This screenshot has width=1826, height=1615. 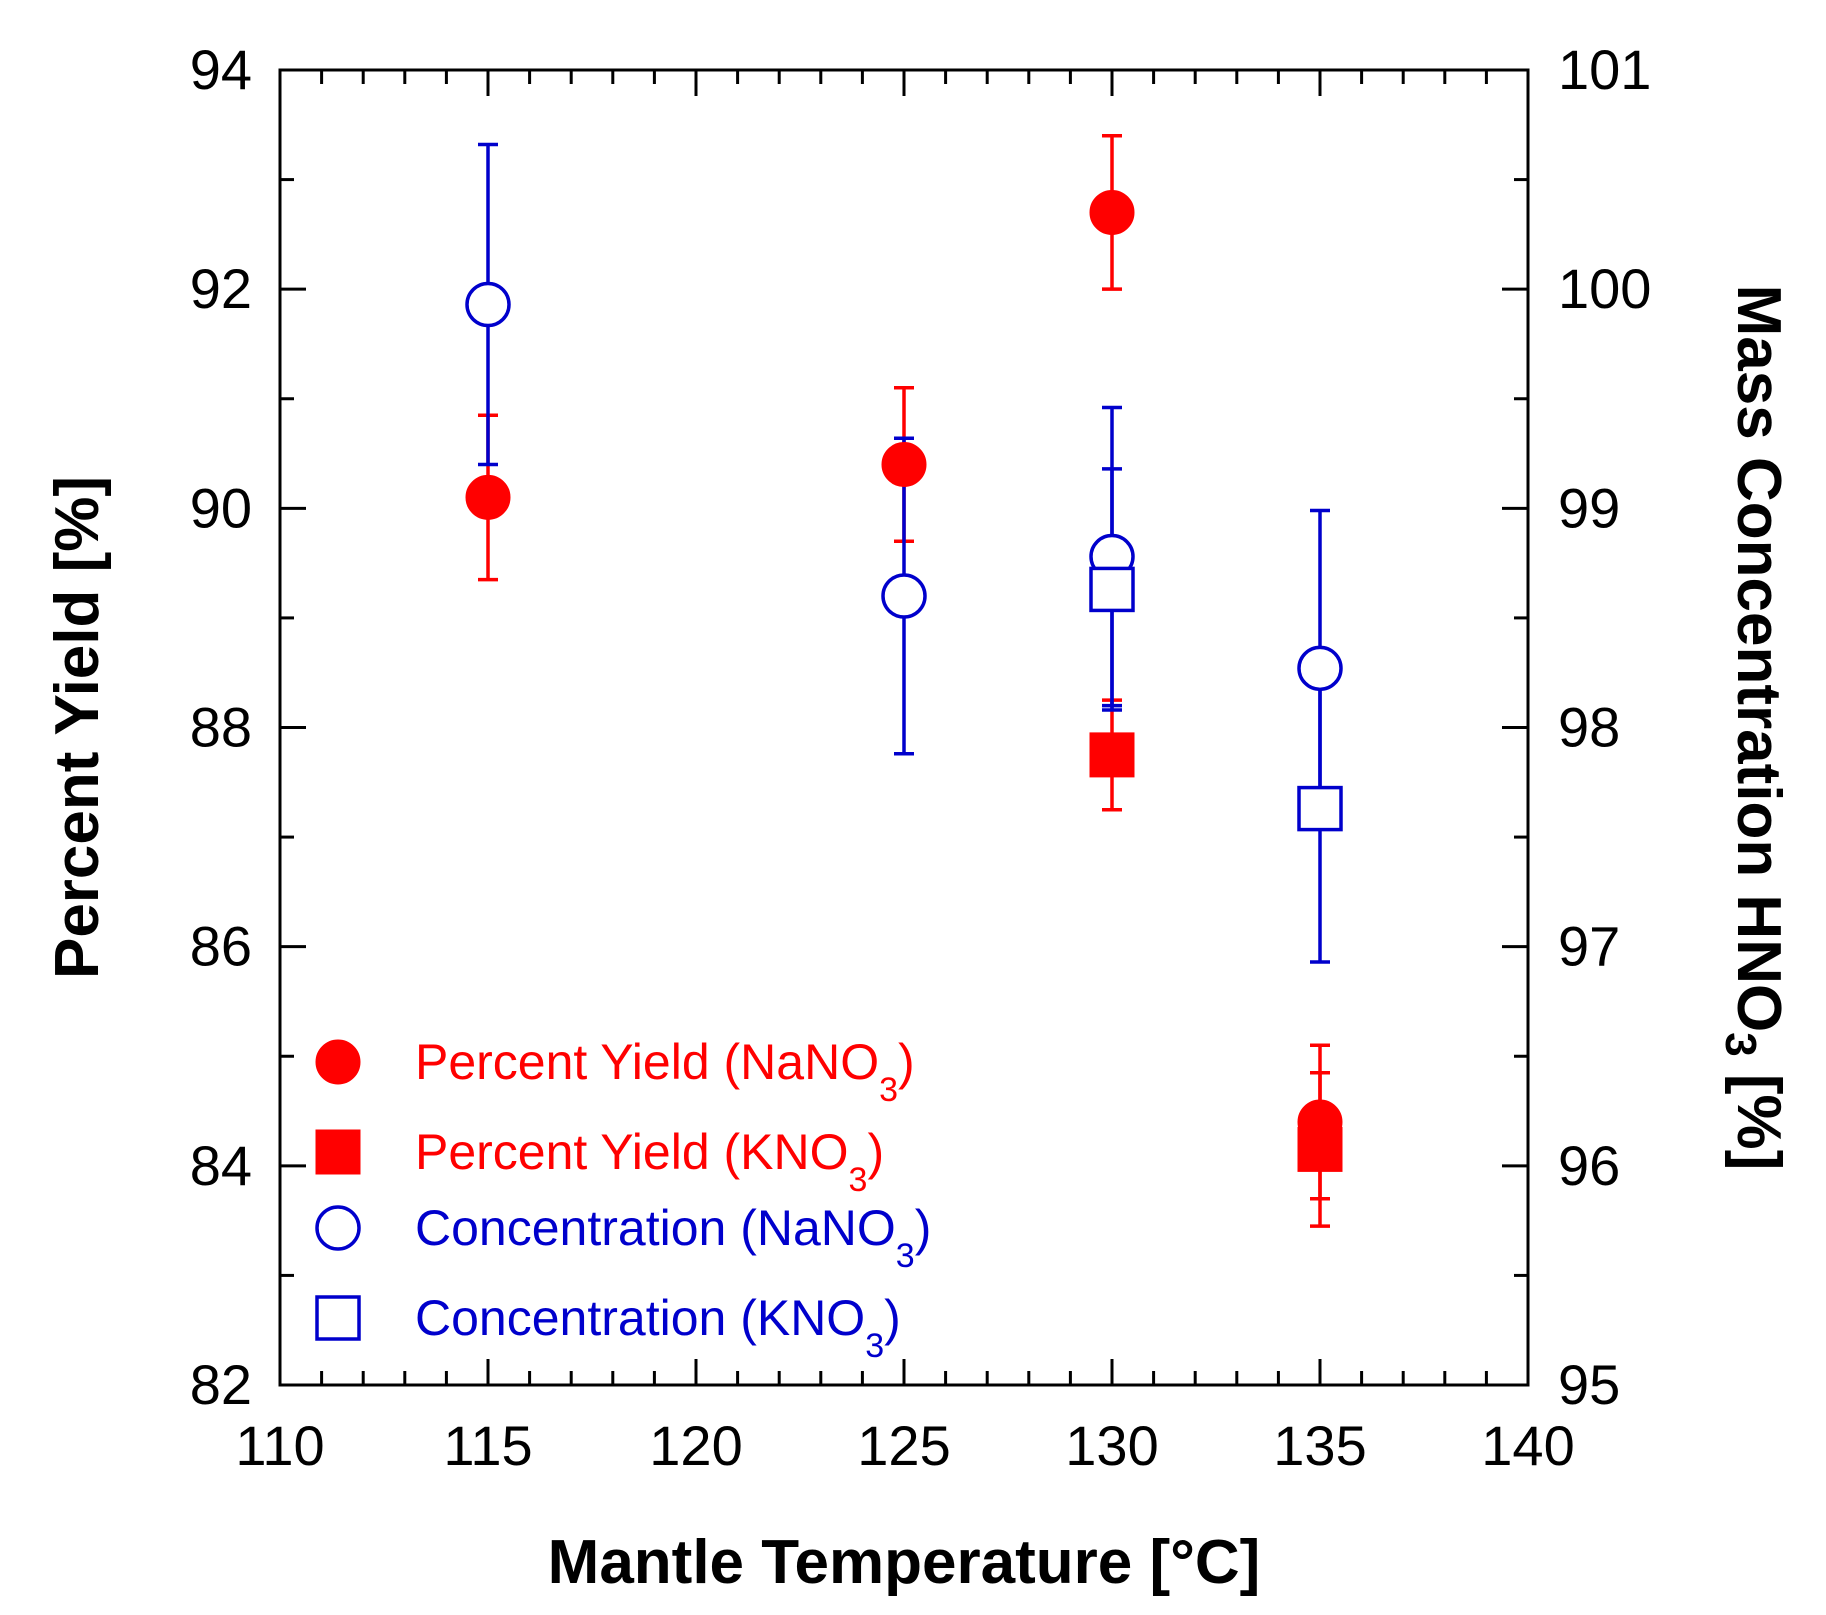 I want to click on y2-tick-label: 99, so click(x=1589, y=507).